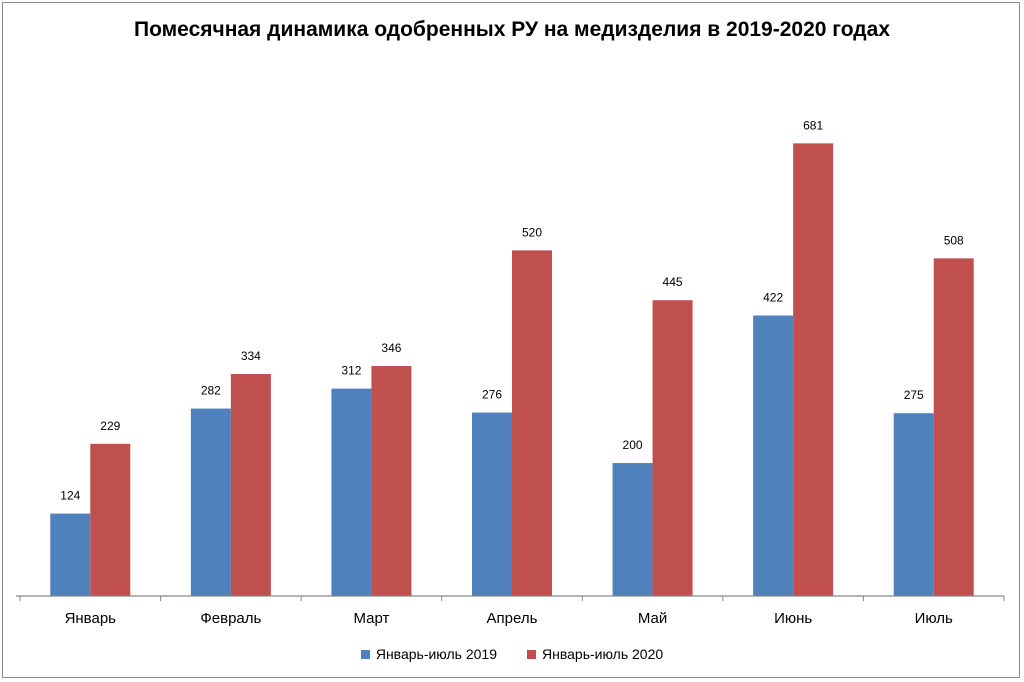  Describe the element at coordinates (70, 496) in the screenshot. I see `data-label-2019-0: 124` at that location.